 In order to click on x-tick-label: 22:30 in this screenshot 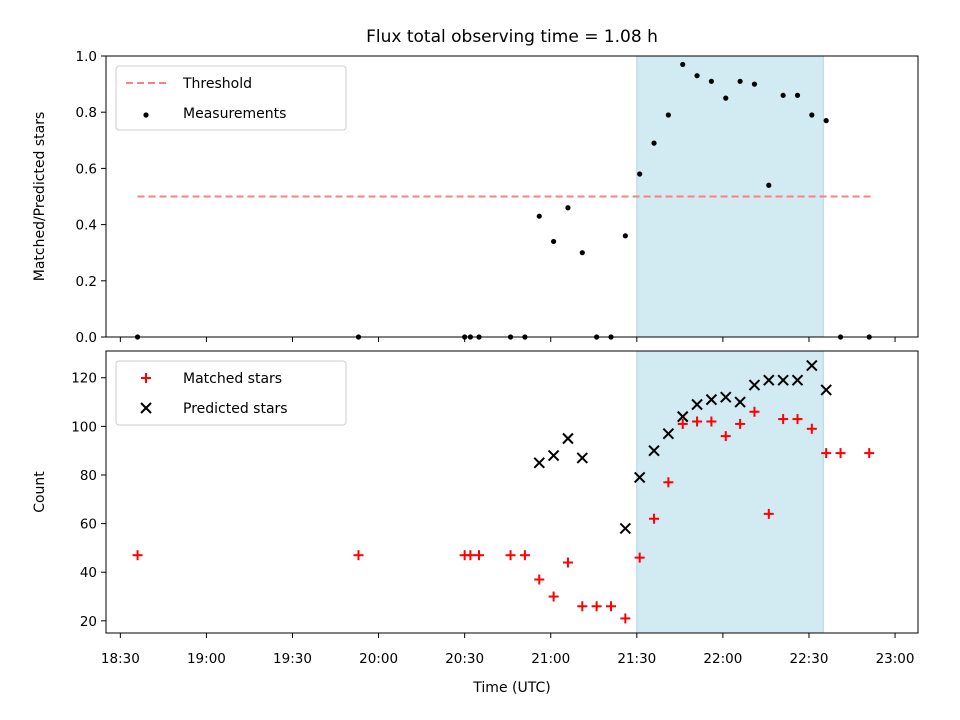, I will do `click(809, 659)`.